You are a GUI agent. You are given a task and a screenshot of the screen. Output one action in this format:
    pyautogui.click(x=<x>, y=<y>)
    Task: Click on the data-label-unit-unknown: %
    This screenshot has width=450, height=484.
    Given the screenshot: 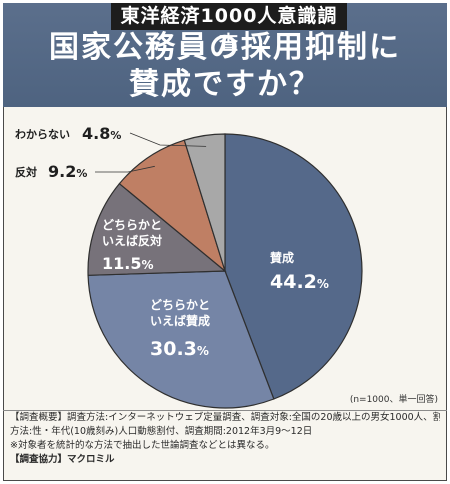 What is the action you would take?
    pyautogui.click(x=115, y=135)
    